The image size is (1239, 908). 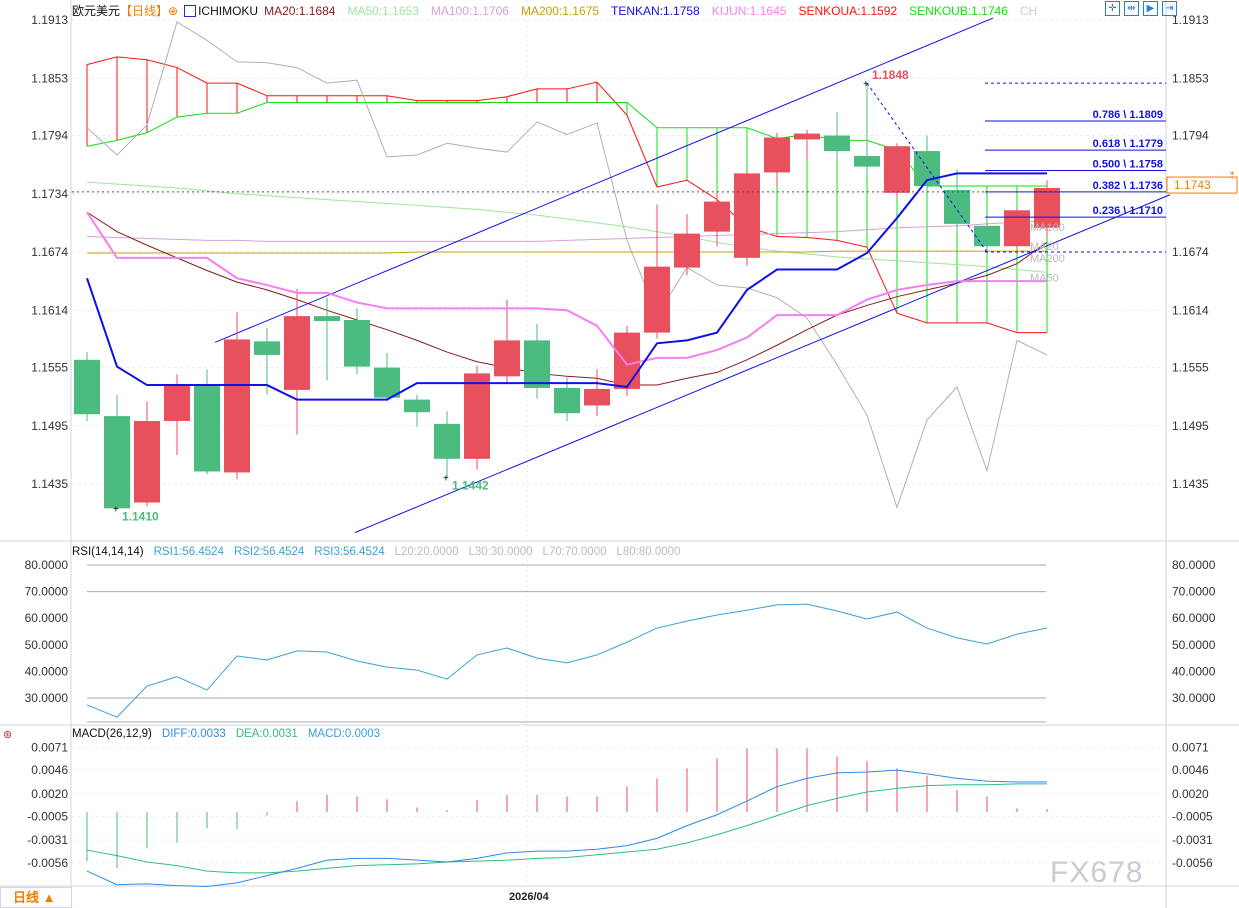 I want to click on crosshair-icon: ⊕, so click(x=173, y=10).